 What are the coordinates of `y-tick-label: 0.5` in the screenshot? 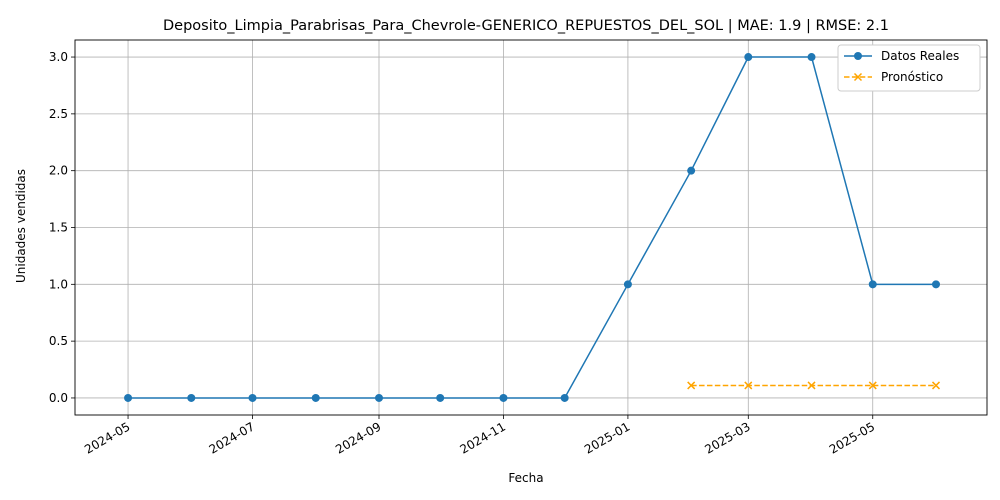 It's located at (58, 341).